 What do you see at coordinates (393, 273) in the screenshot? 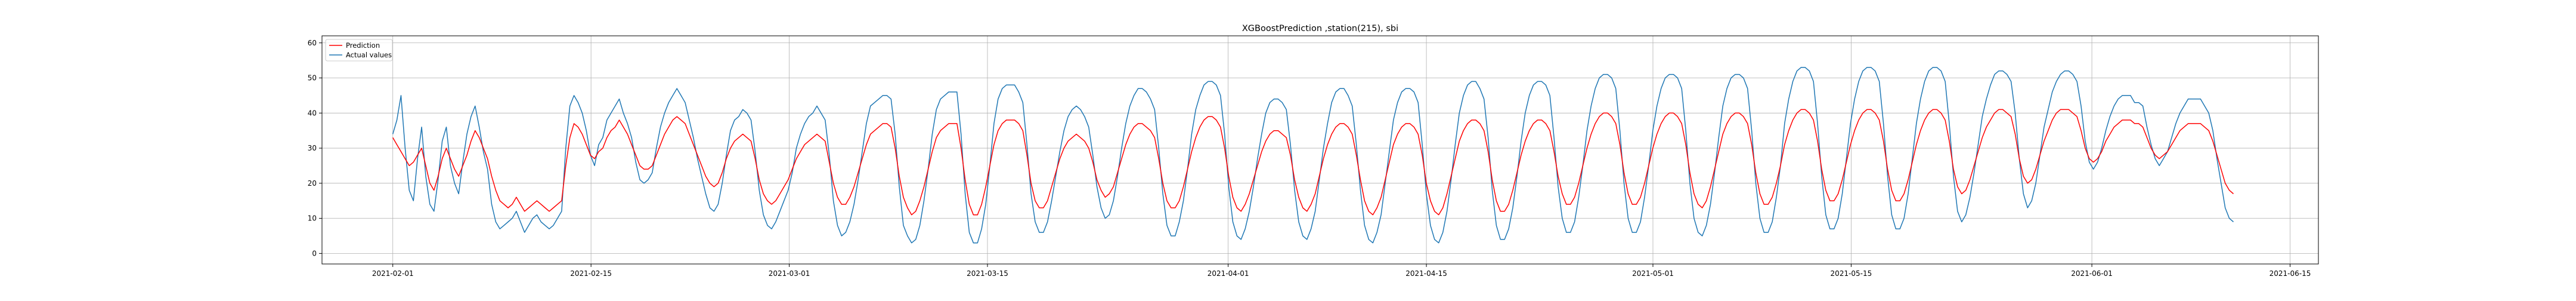
I see `x-tick-label: 2021-02-01` at bounding box center [393, 273].